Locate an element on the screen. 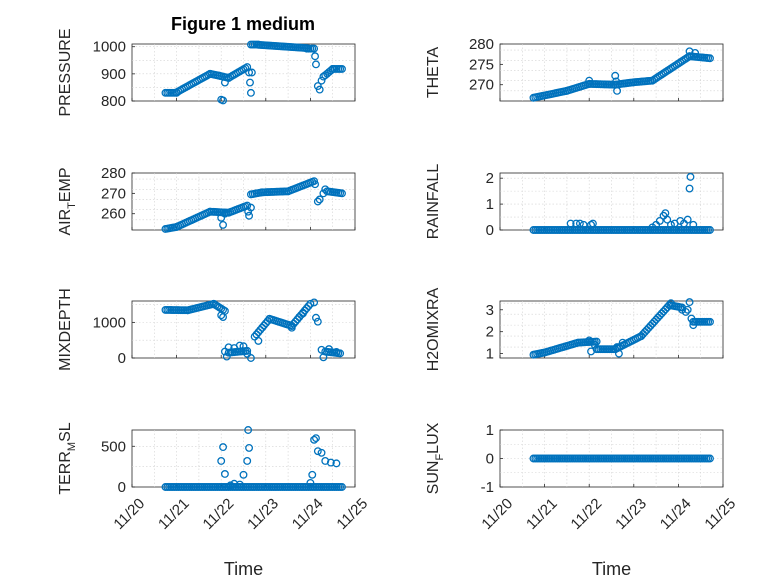 The width and height of the screenshot is (778, 588). subplot-2: 270 275 280 THETA is located at coordinates (574, 69).